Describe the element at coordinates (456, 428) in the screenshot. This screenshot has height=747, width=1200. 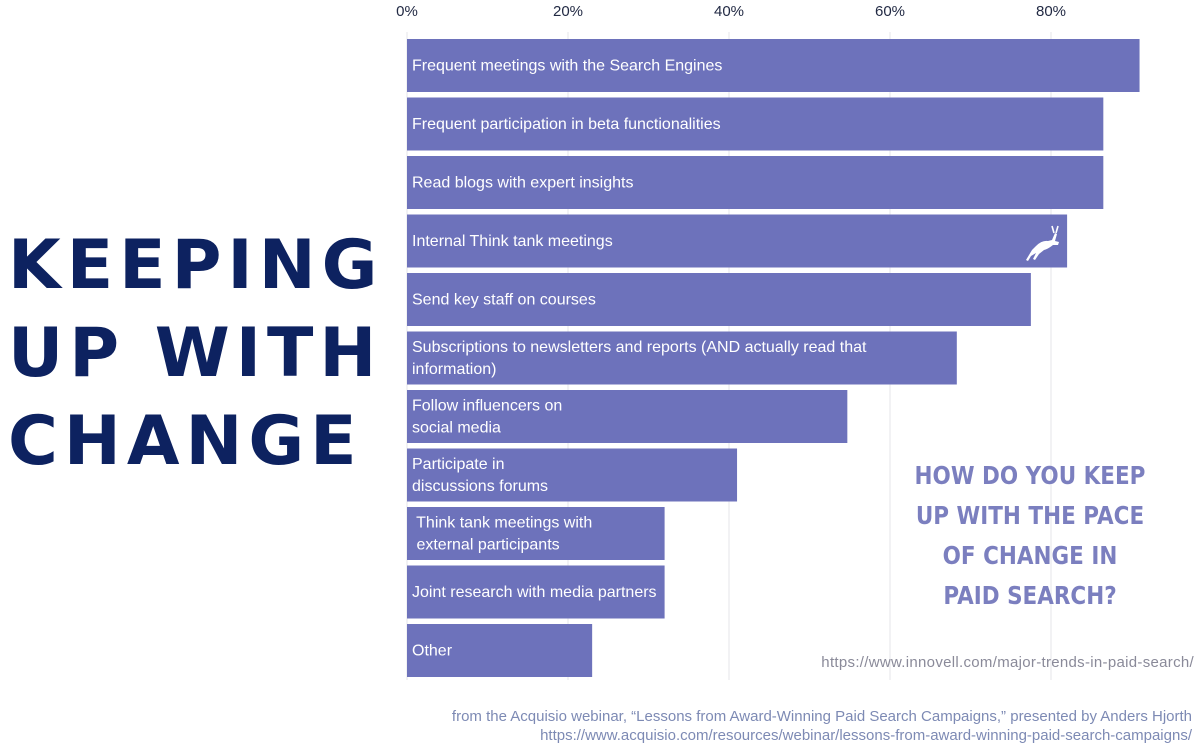
I see `bar-label: social media` at that location.